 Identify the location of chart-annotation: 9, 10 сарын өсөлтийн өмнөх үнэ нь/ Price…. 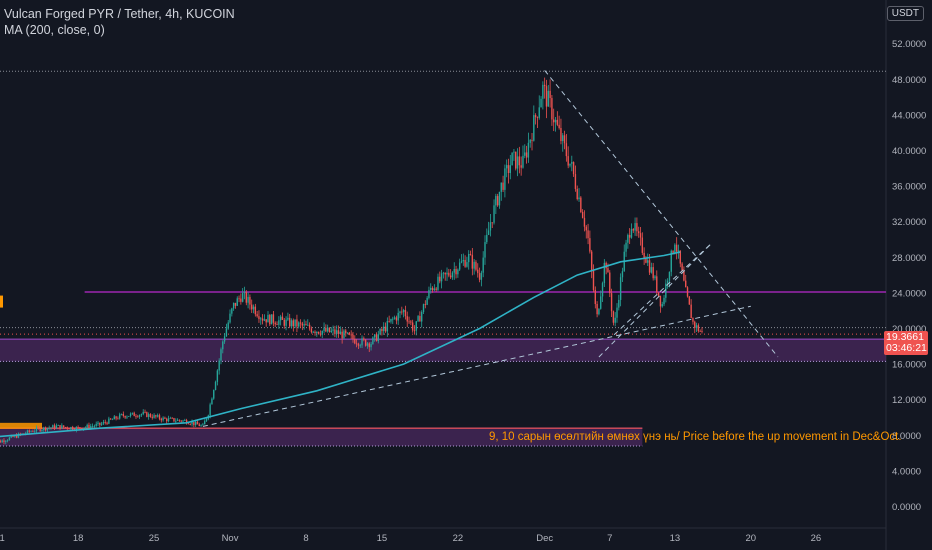
(695, 437).